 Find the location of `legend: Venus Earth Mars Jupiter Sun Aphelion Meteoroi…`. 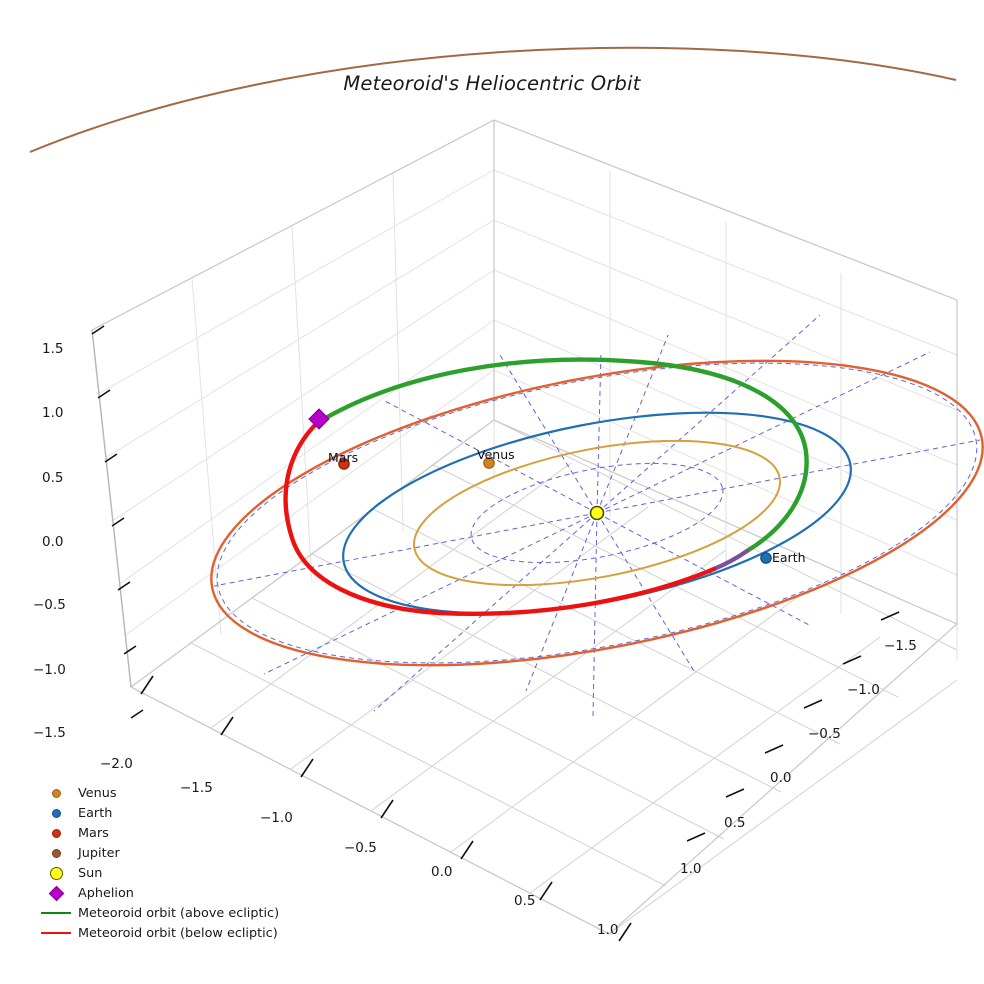

legend: Venus Earth Mars Jupiter Sun Aphelion Meteoroi… is located at coordinates (184, 863).